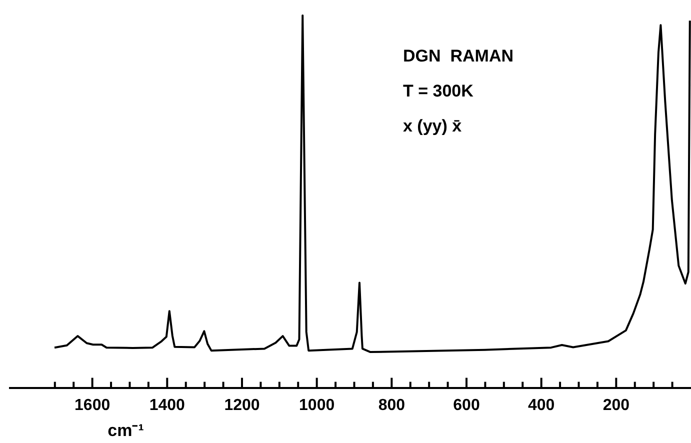 Image resolution: width=691 pixels, height=443 pixels. I want to click on annotation: DGN RAMAN, so click(458, 56).